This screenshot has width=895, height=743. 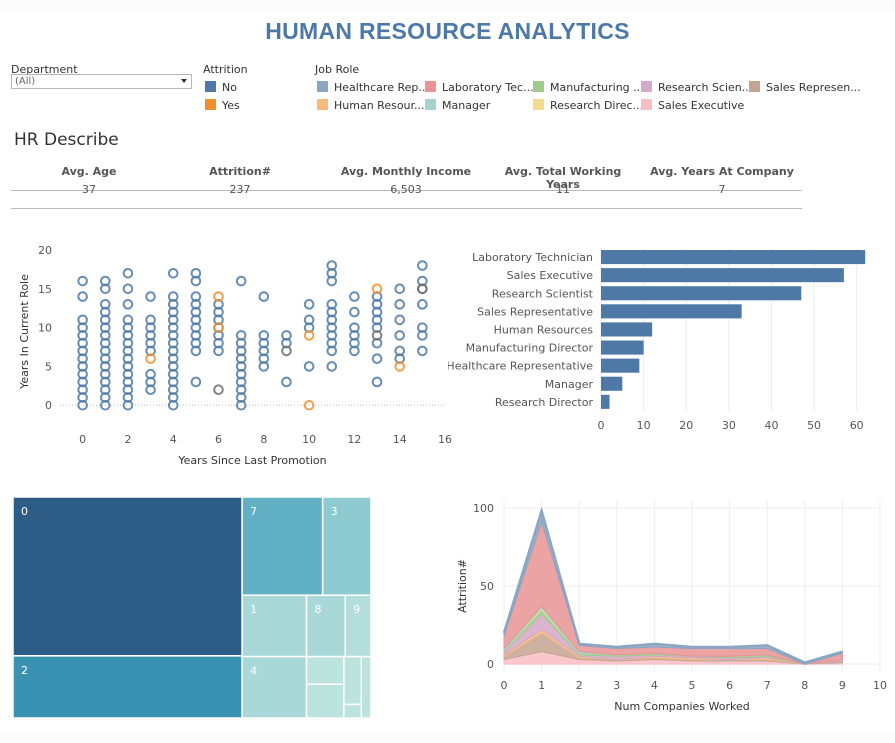 I want to click on x-tick-label: 2, so click(x=579, y=685).